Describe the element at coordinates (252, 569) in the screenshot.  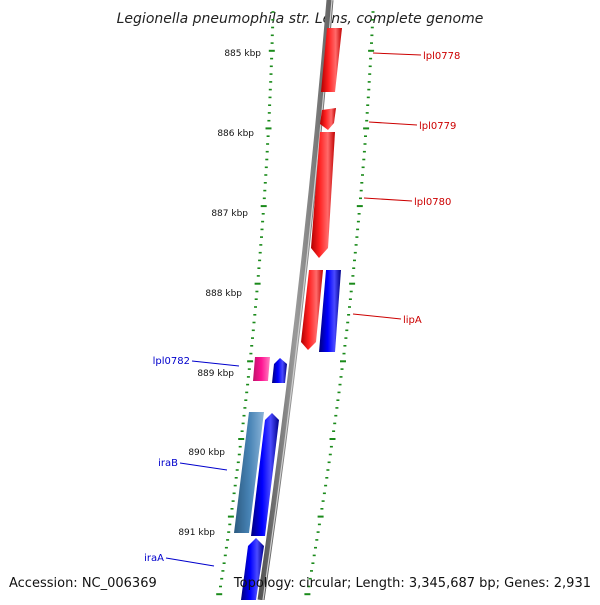
I see `gene-iraA` at that location.